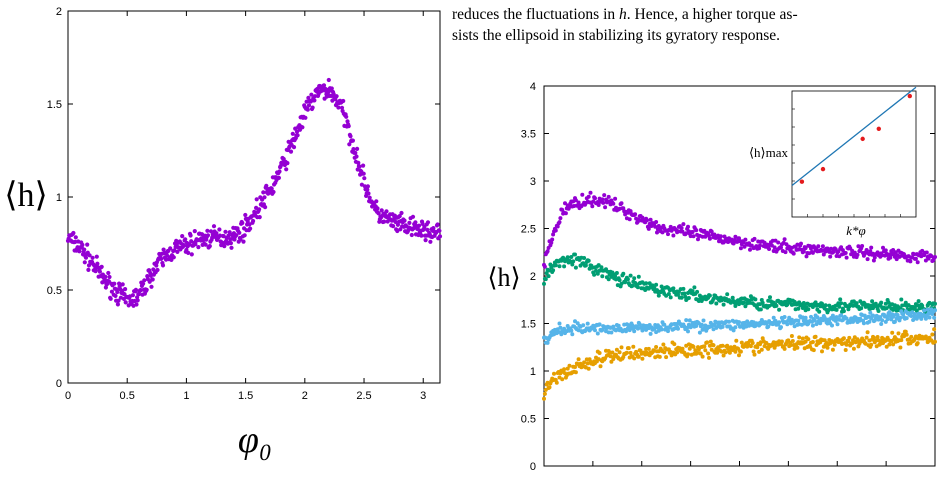 Image resolution: width=943 pixels, height=479 pixels. I want to click on inset-data-point, so click(823, 169).